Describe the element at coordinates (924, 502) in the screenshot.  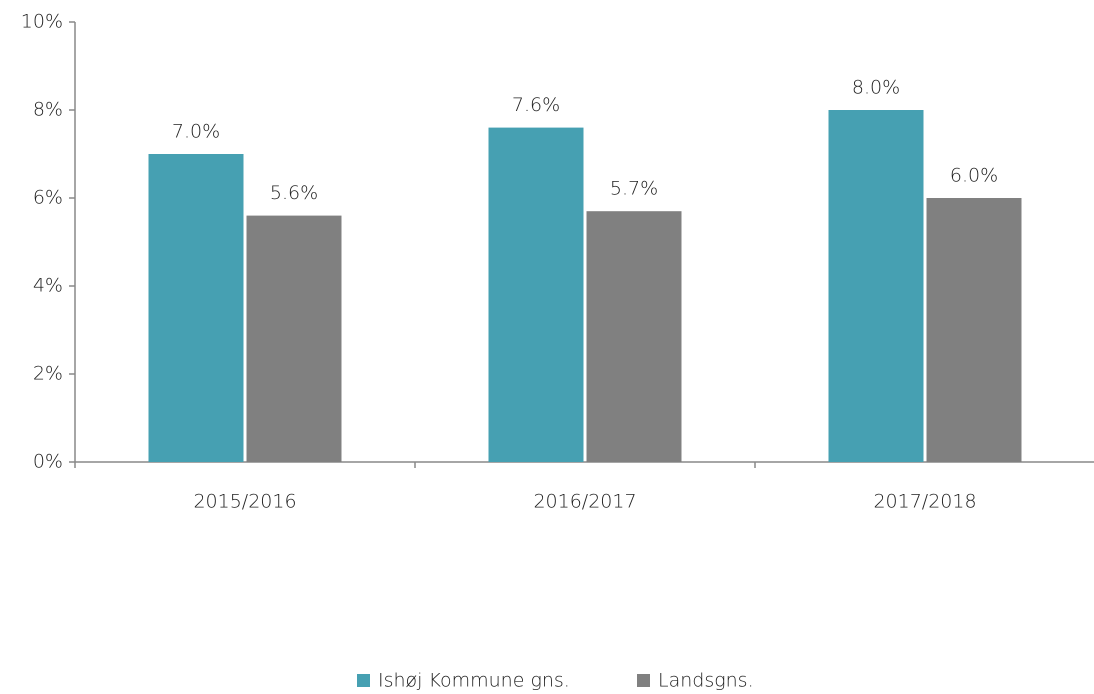
I see `x-tick-label: 2017/2018` at that location.